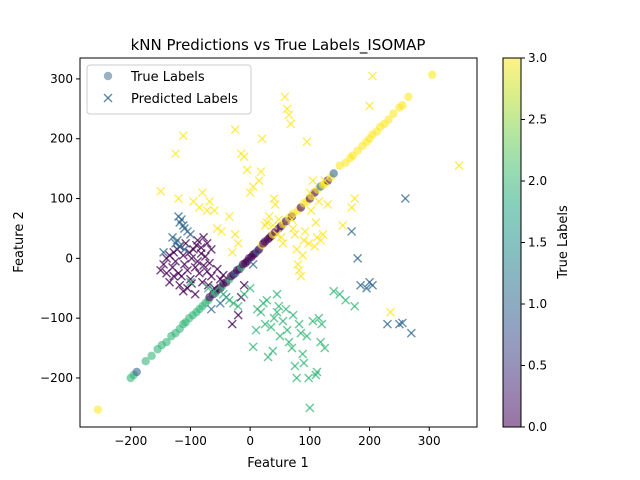 The image size is (640, 480). Describe the element at coordinates (69, 258) in the screenshot. I see `y-tick-label: 0` at that location.